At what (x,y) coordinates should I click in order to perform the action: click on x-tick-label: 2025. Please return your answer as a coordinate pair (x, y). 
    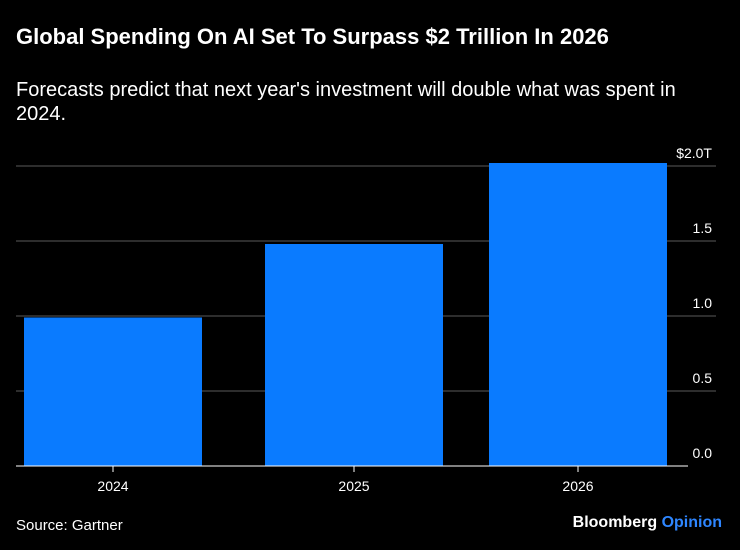
    Looking at the image, I should click on (353, 486).